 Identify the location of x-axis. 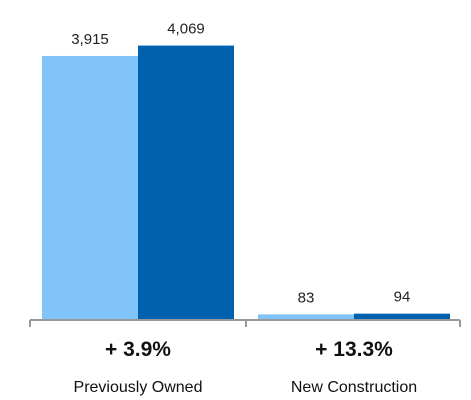
(245, 323).